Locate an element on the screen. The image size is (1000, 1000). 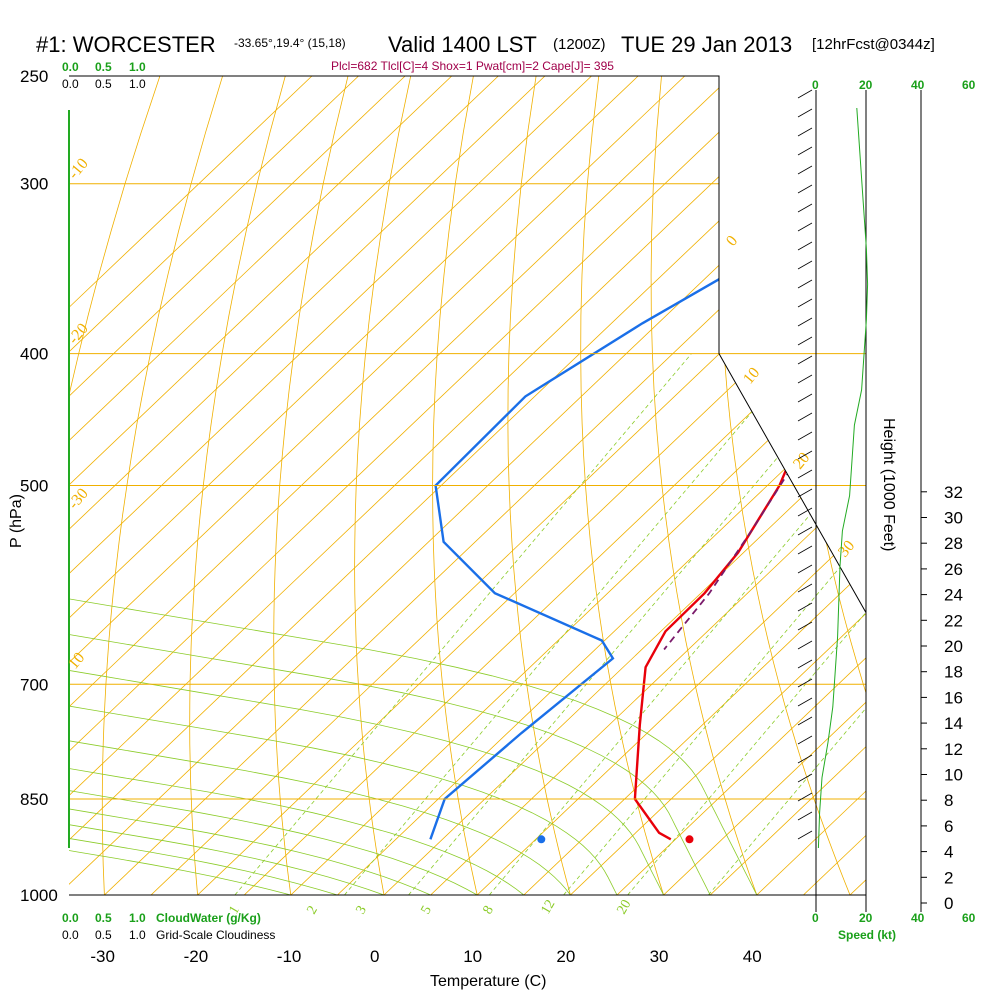
y-axis-title: P (hPa) is located at coordinates (16, 521).